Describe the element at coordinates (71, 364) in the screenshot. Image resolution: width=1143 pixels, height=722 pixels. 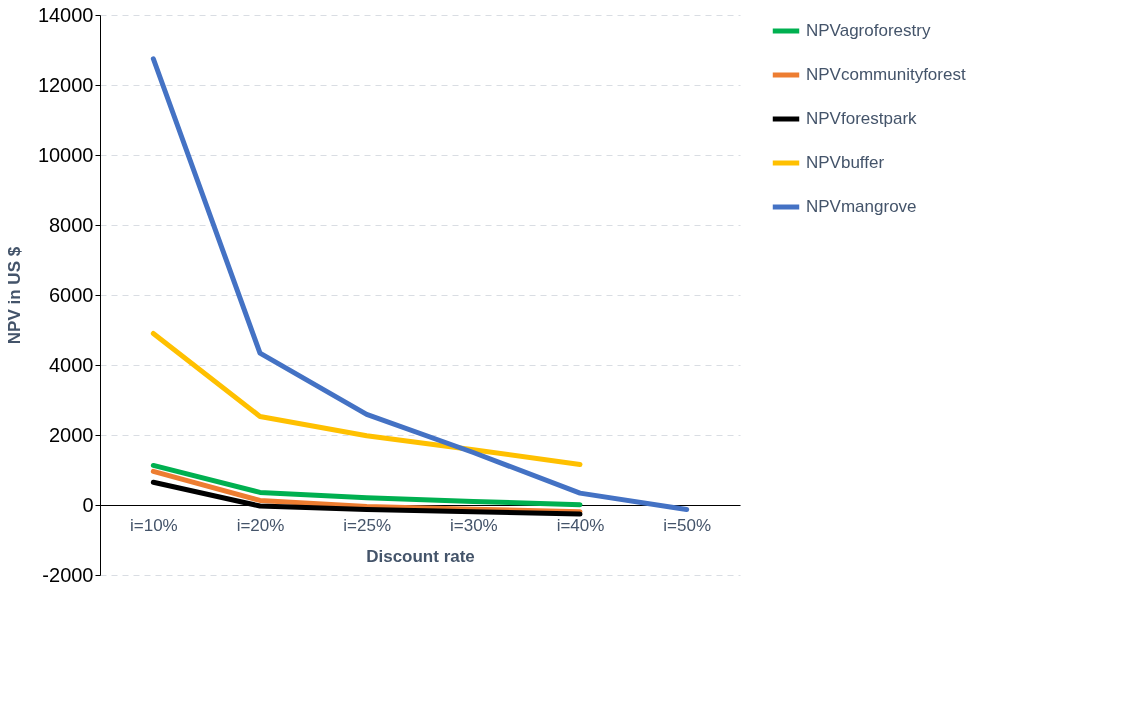
I see `y-tick-label: 4000` at that location.